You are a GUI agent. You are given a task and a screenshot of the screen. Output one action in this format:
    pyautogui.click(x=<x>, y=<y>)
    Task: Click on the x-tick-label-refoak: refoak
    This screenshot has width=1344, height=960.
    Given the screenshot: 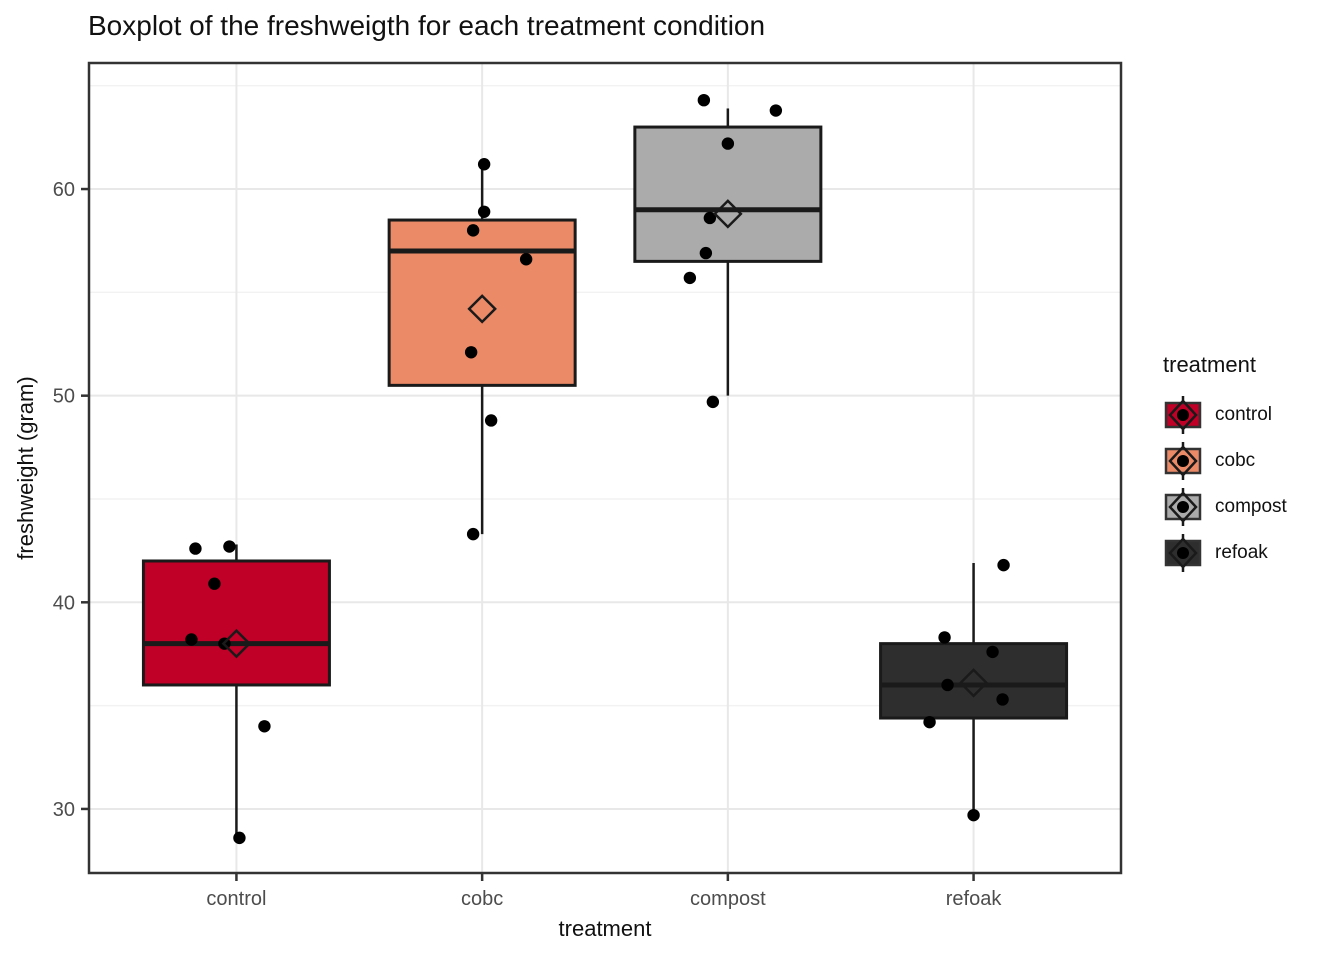 What is the action you would take?
    pyautogui.click(x=974, y=899)
    